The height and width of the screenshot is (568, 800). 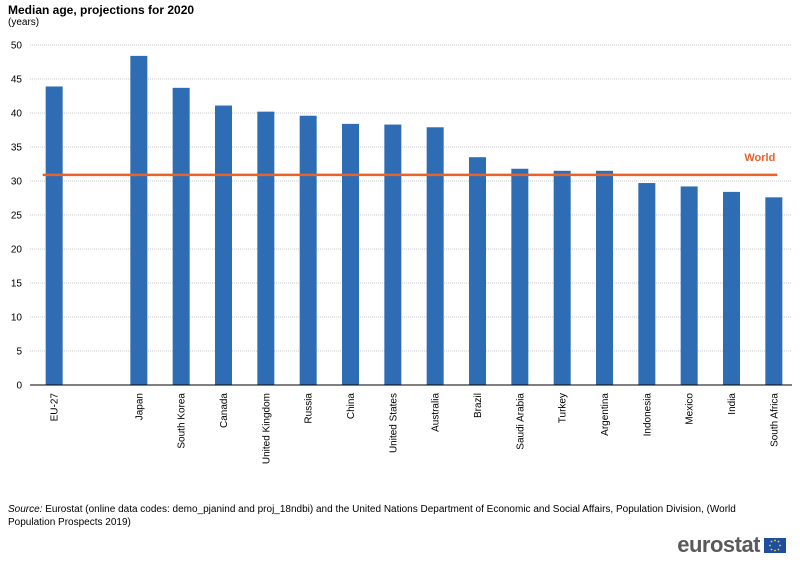 What do you see at coordinates (19, 352) in the screenshot?
I see `y-tick-label: 5` at bounding box center [19, 352].